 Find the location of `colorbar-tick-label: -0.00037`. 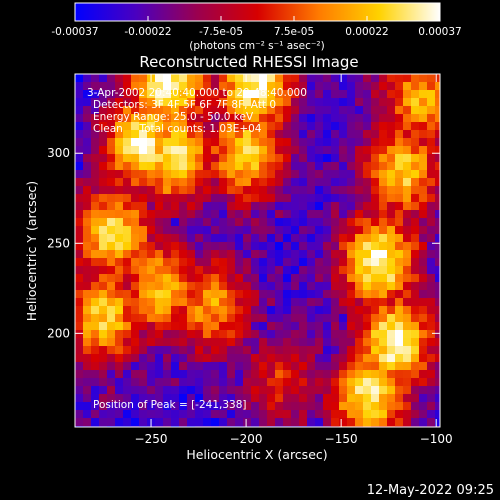

colorbar-tick-label: -0.00037 is located at coordinates (74, 32).